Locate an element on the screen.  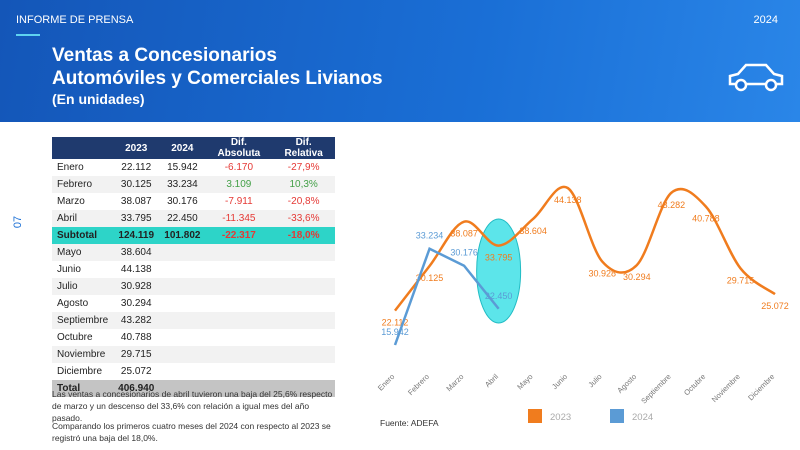
table-cell: 22.112 is located at coordinates (136, 167).